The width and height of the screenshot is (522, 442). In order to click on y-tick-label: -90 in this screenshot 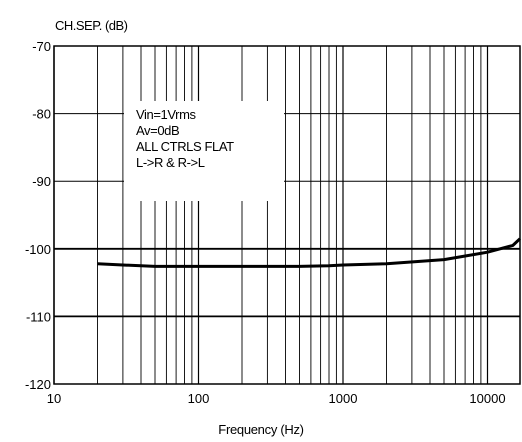, I will do `click(41, 181)`.